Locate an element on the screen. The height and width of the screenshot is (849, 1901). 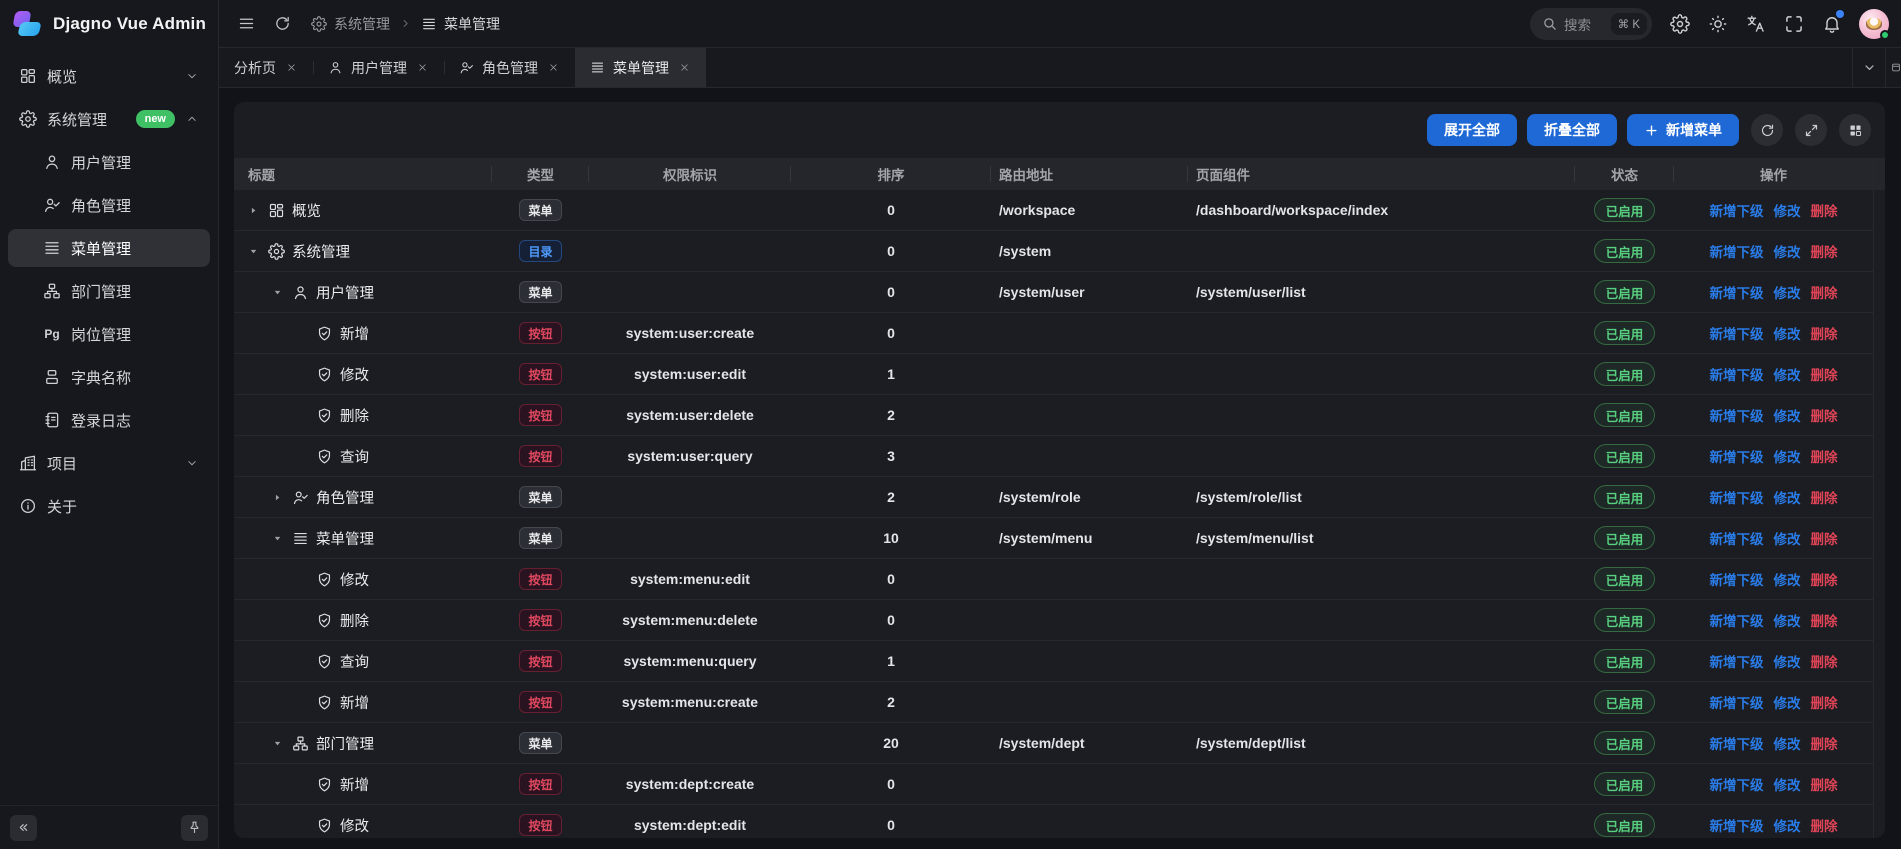
sidebar-subitem-1-5: 字典名称 is located at coordinates (109, 377).